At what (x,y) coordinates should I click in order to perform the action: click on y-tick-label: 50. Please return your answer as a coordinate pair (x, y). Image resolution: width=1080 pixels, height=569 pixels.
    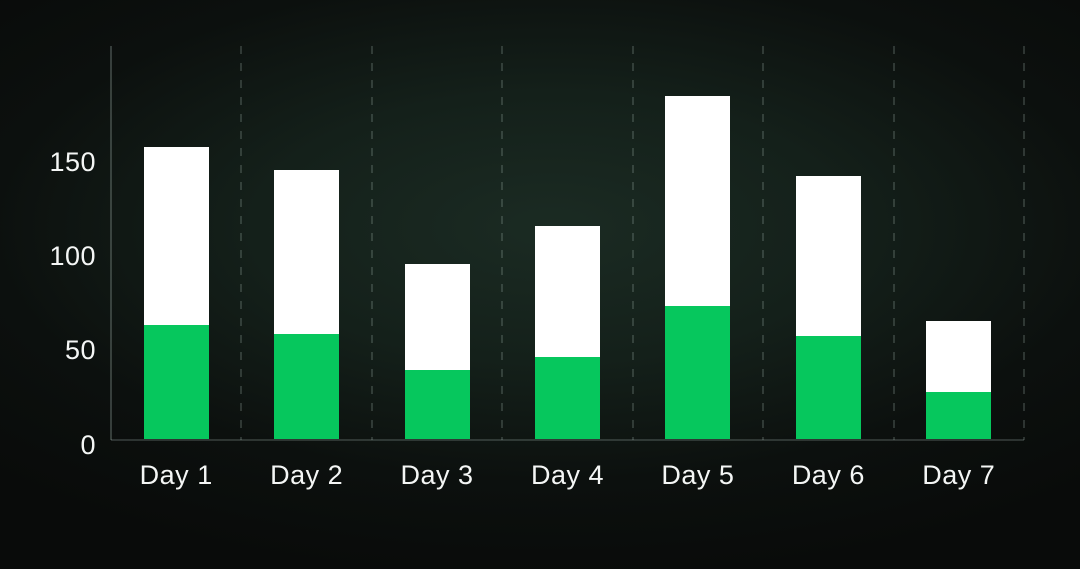
    Looking at the image, I should click on (80, 350).